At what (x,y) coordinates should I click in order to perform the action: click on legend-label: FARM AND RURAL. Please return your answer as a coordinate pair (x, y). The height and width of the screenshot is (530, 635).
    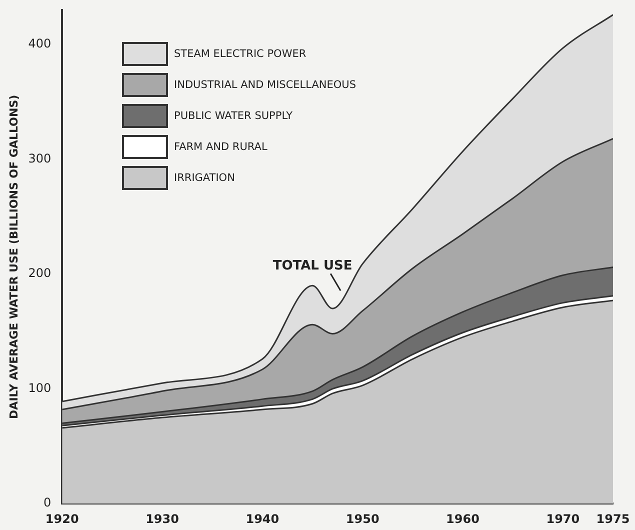
    Looking at the image, I should click on (221, 146).